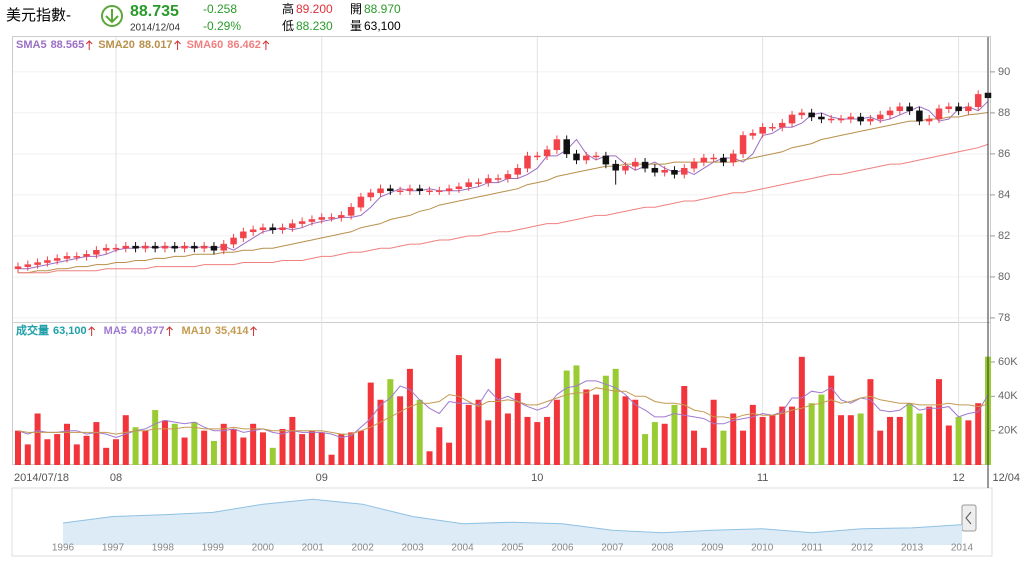  Describe the element at coordinates (562, 548) in the screenshot. I see `navigator-year: 2006` at that location.